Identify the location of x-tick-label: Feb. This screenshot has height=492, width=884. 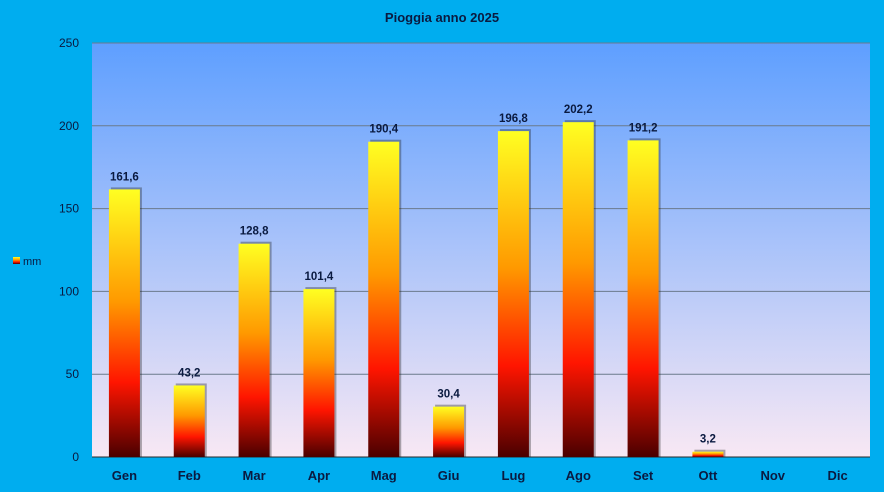
(189, 475).